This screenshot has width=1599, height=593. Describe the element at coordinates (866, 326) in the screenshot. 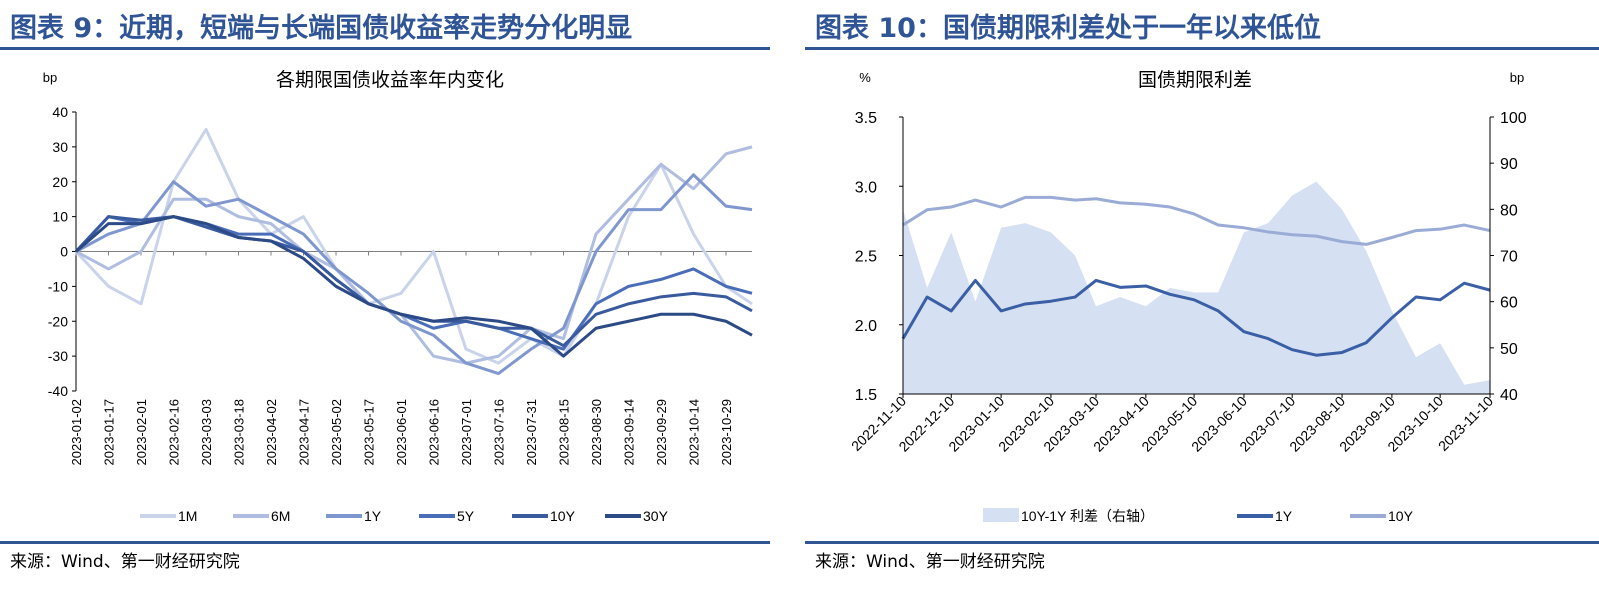

I see `y-tick-label: 2.0` at that location.